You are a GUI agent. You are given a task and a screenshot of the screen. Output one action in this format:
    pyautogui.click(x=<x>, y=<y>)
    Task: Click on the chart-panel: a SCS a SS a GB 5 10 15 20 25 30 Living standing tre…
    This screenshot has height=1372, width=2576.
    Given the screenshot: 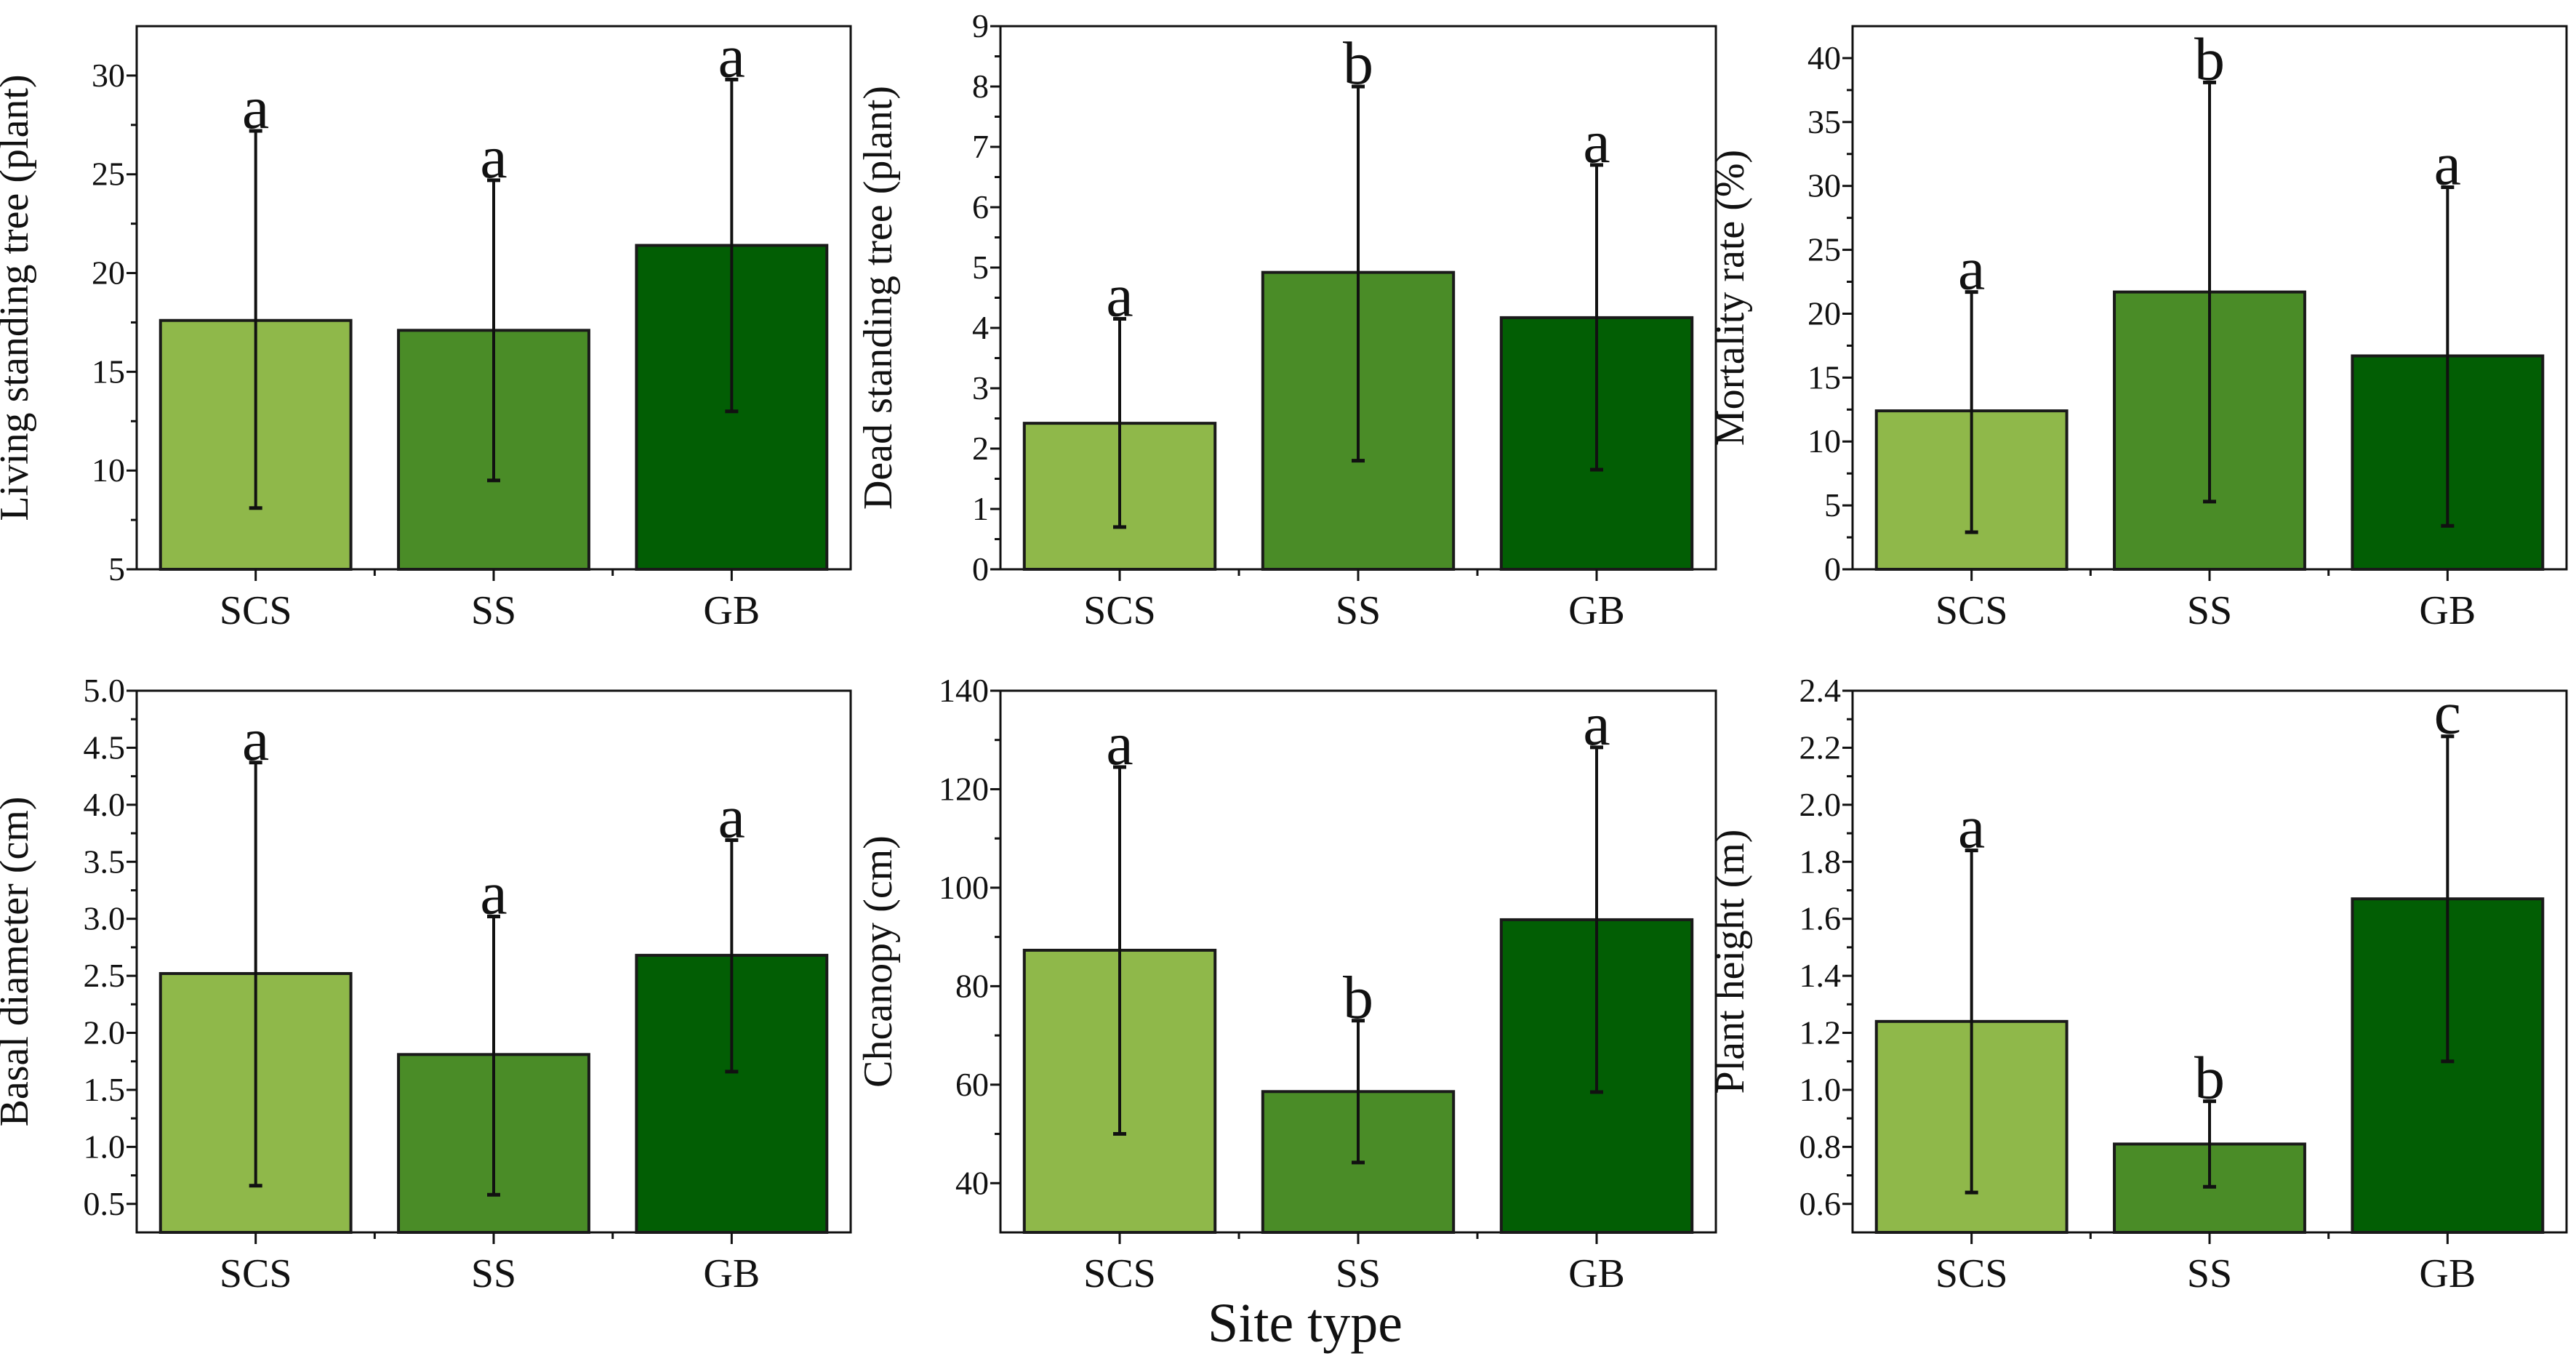 What is the action you would take?
    pyautogui.click(x=426, y=328)
    